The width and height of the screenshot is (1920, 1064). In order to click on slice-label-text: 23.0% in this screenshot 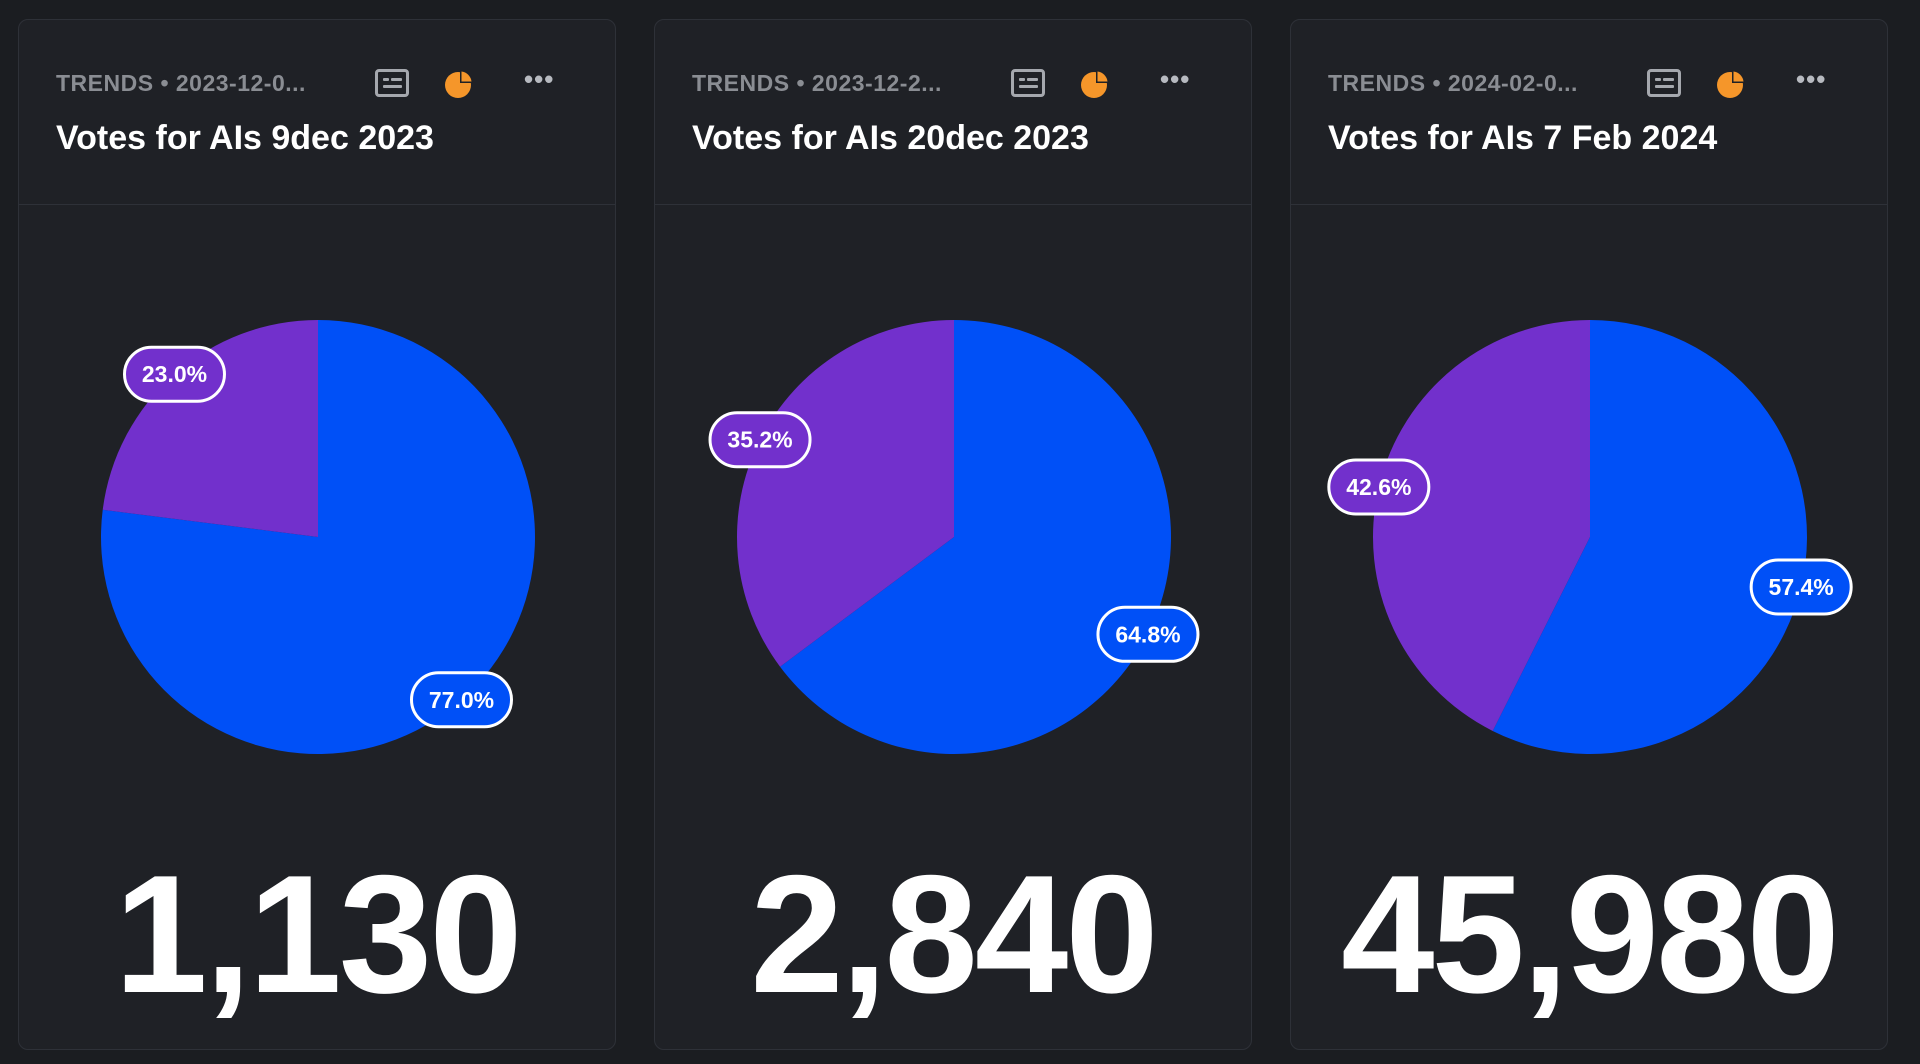, I will do `click(174, 374)`.